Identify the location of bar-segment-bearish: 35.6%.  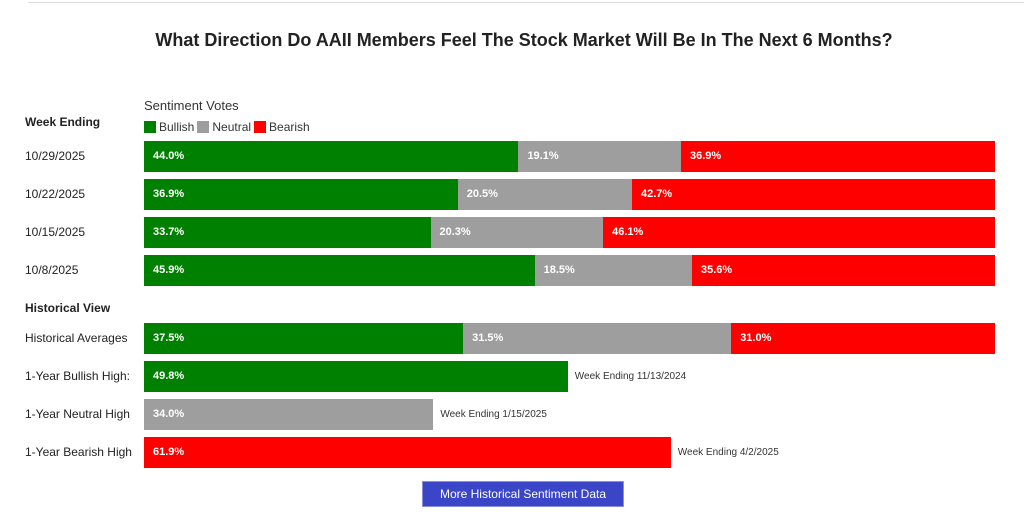
(843, 270).